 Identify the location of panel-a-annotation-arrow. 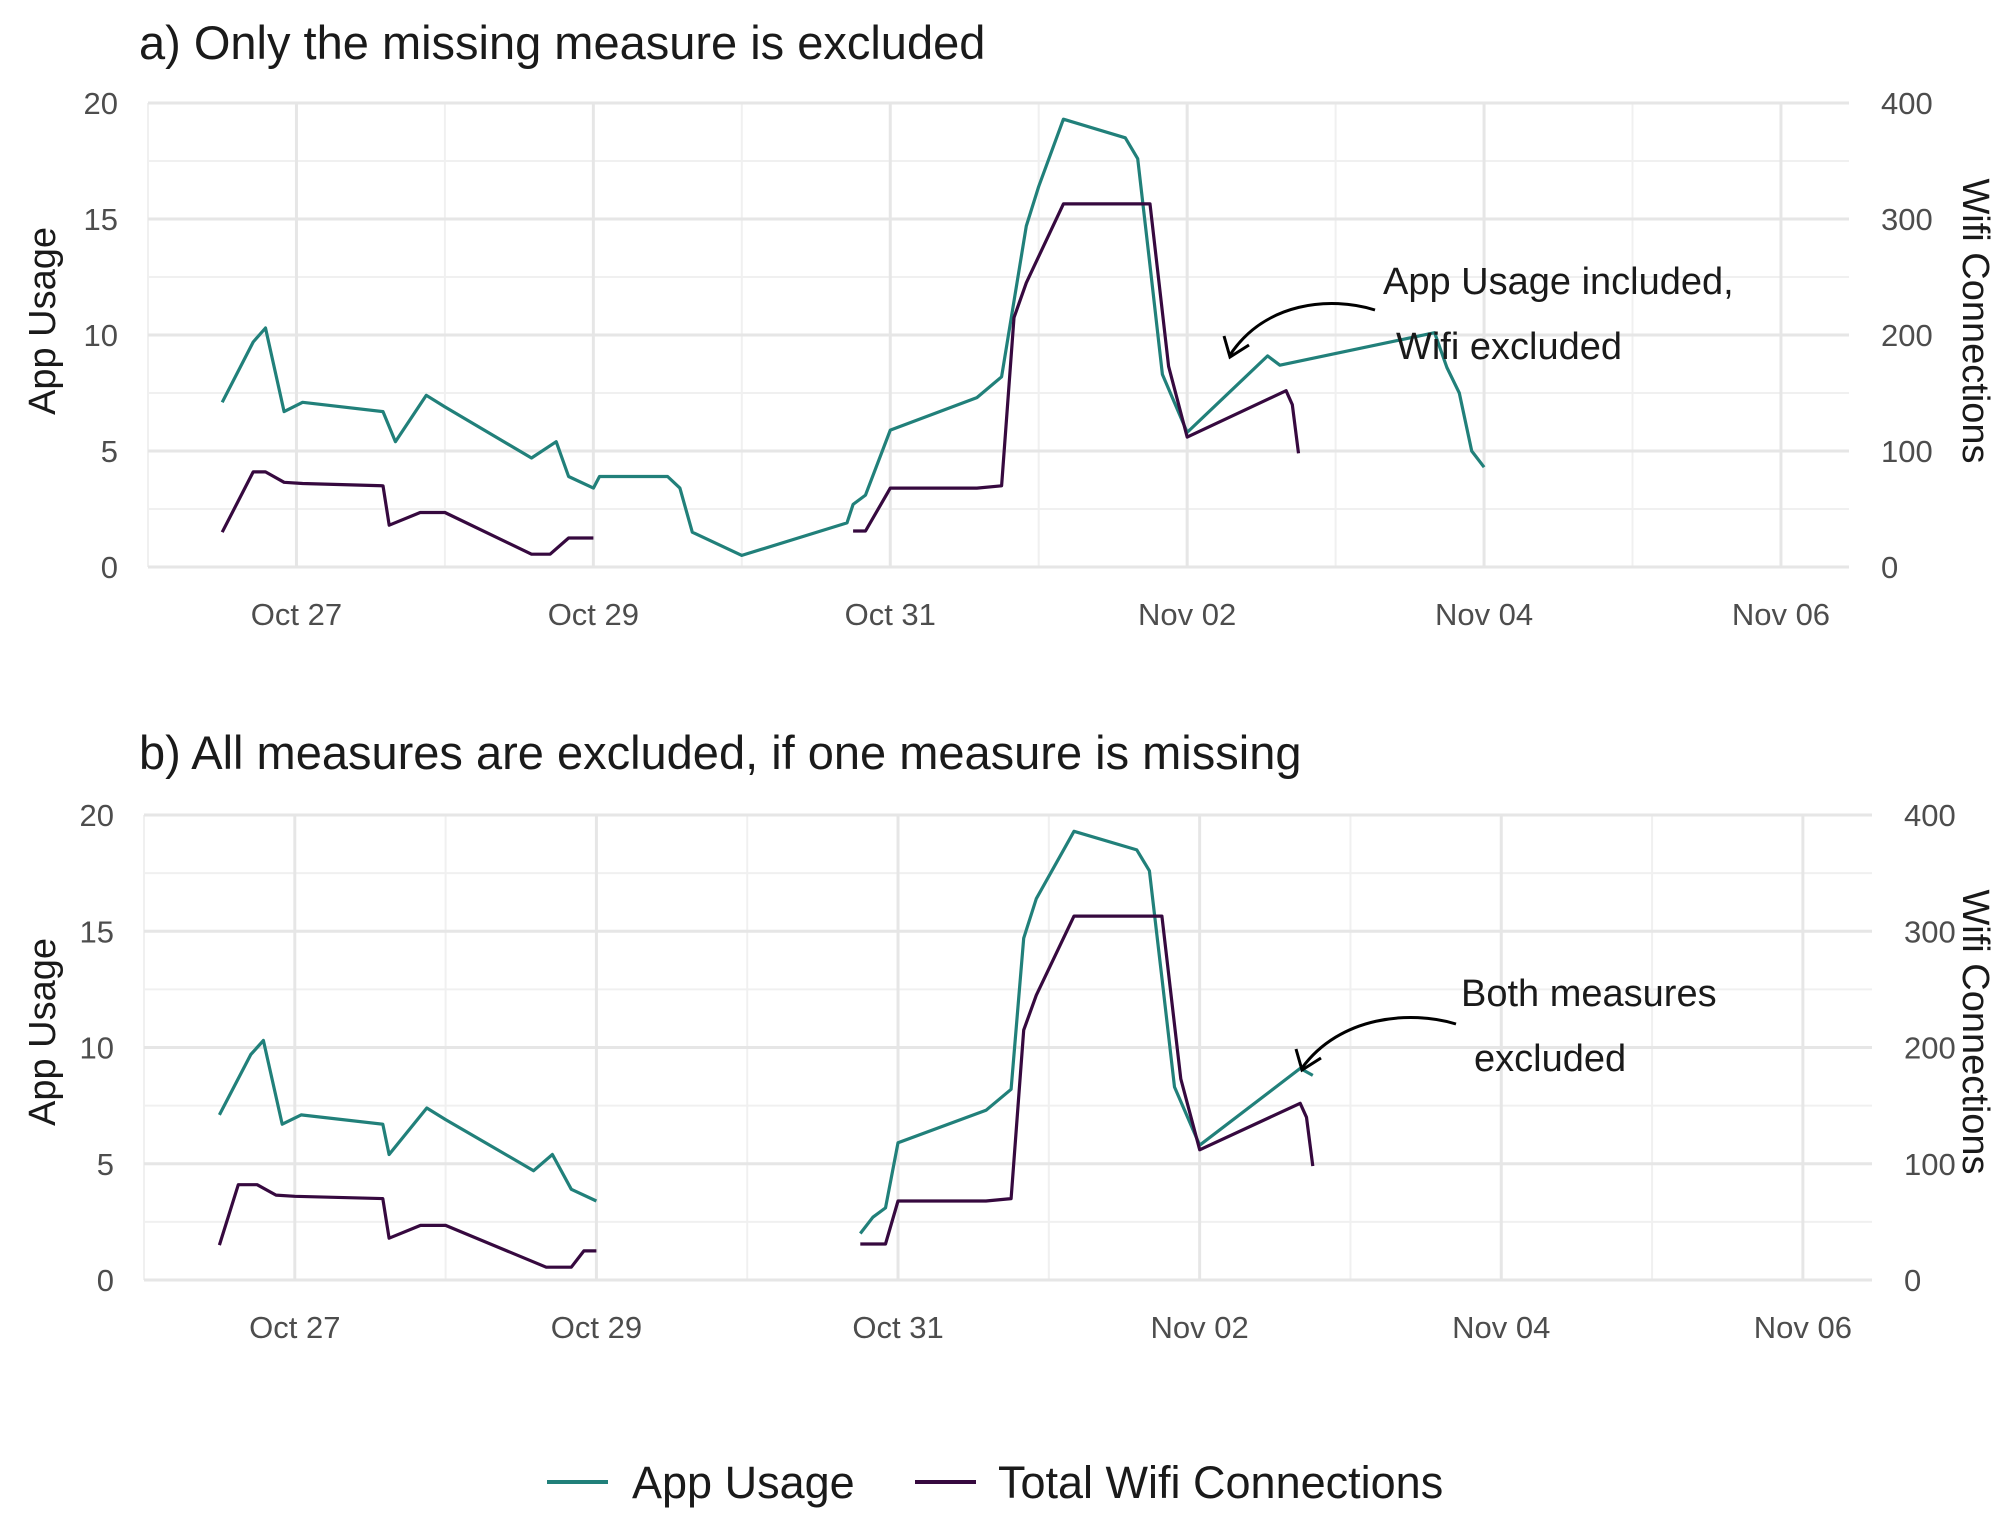
(1302, 329).